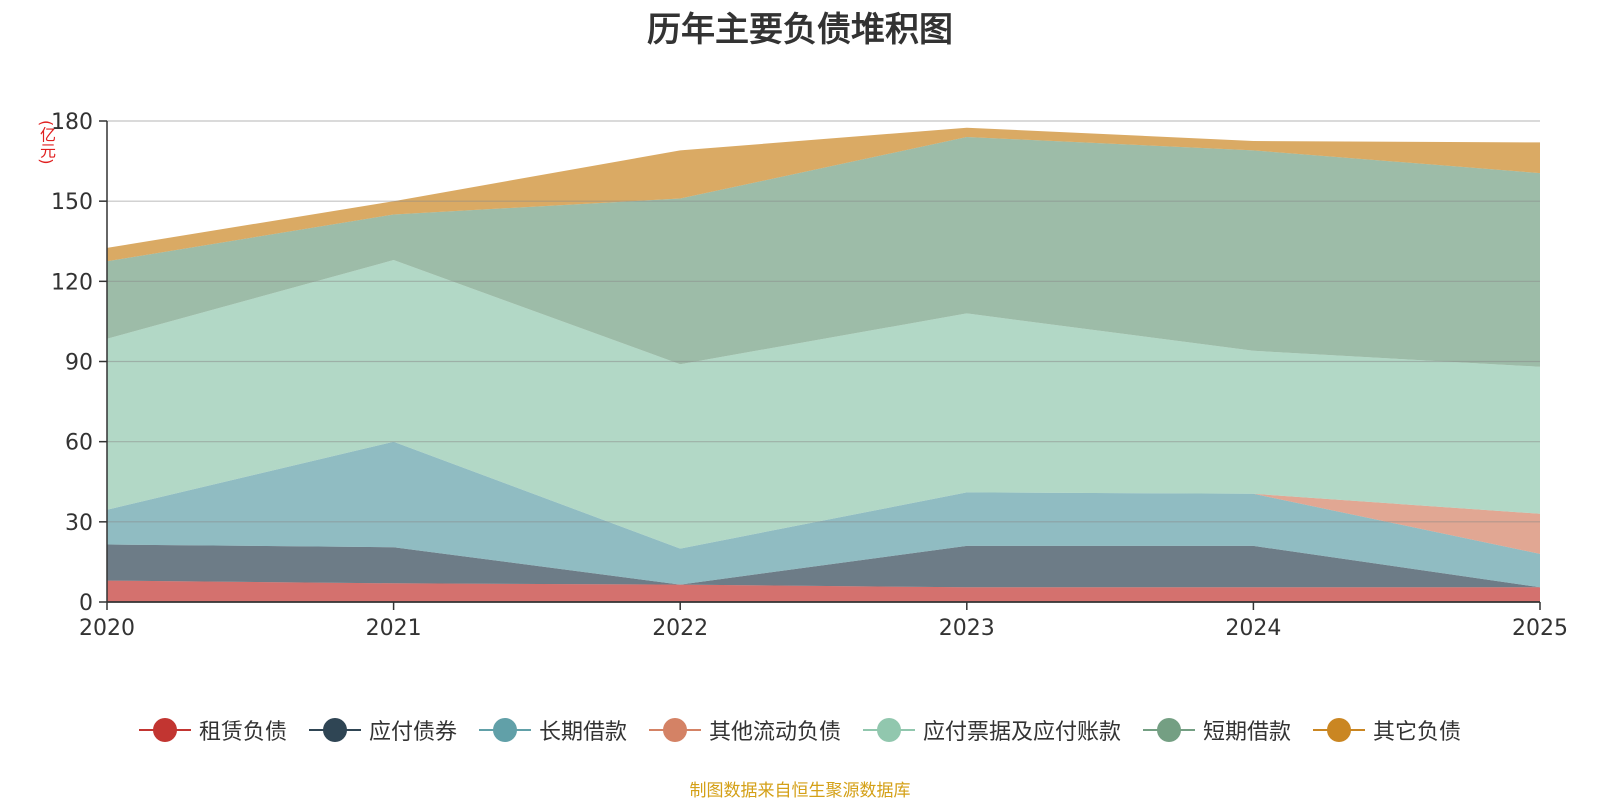  What do you see at coordinates (79, 363) in the screenshot?
I see `y-tick-label-90: 90` at bounding box center [79, 363].